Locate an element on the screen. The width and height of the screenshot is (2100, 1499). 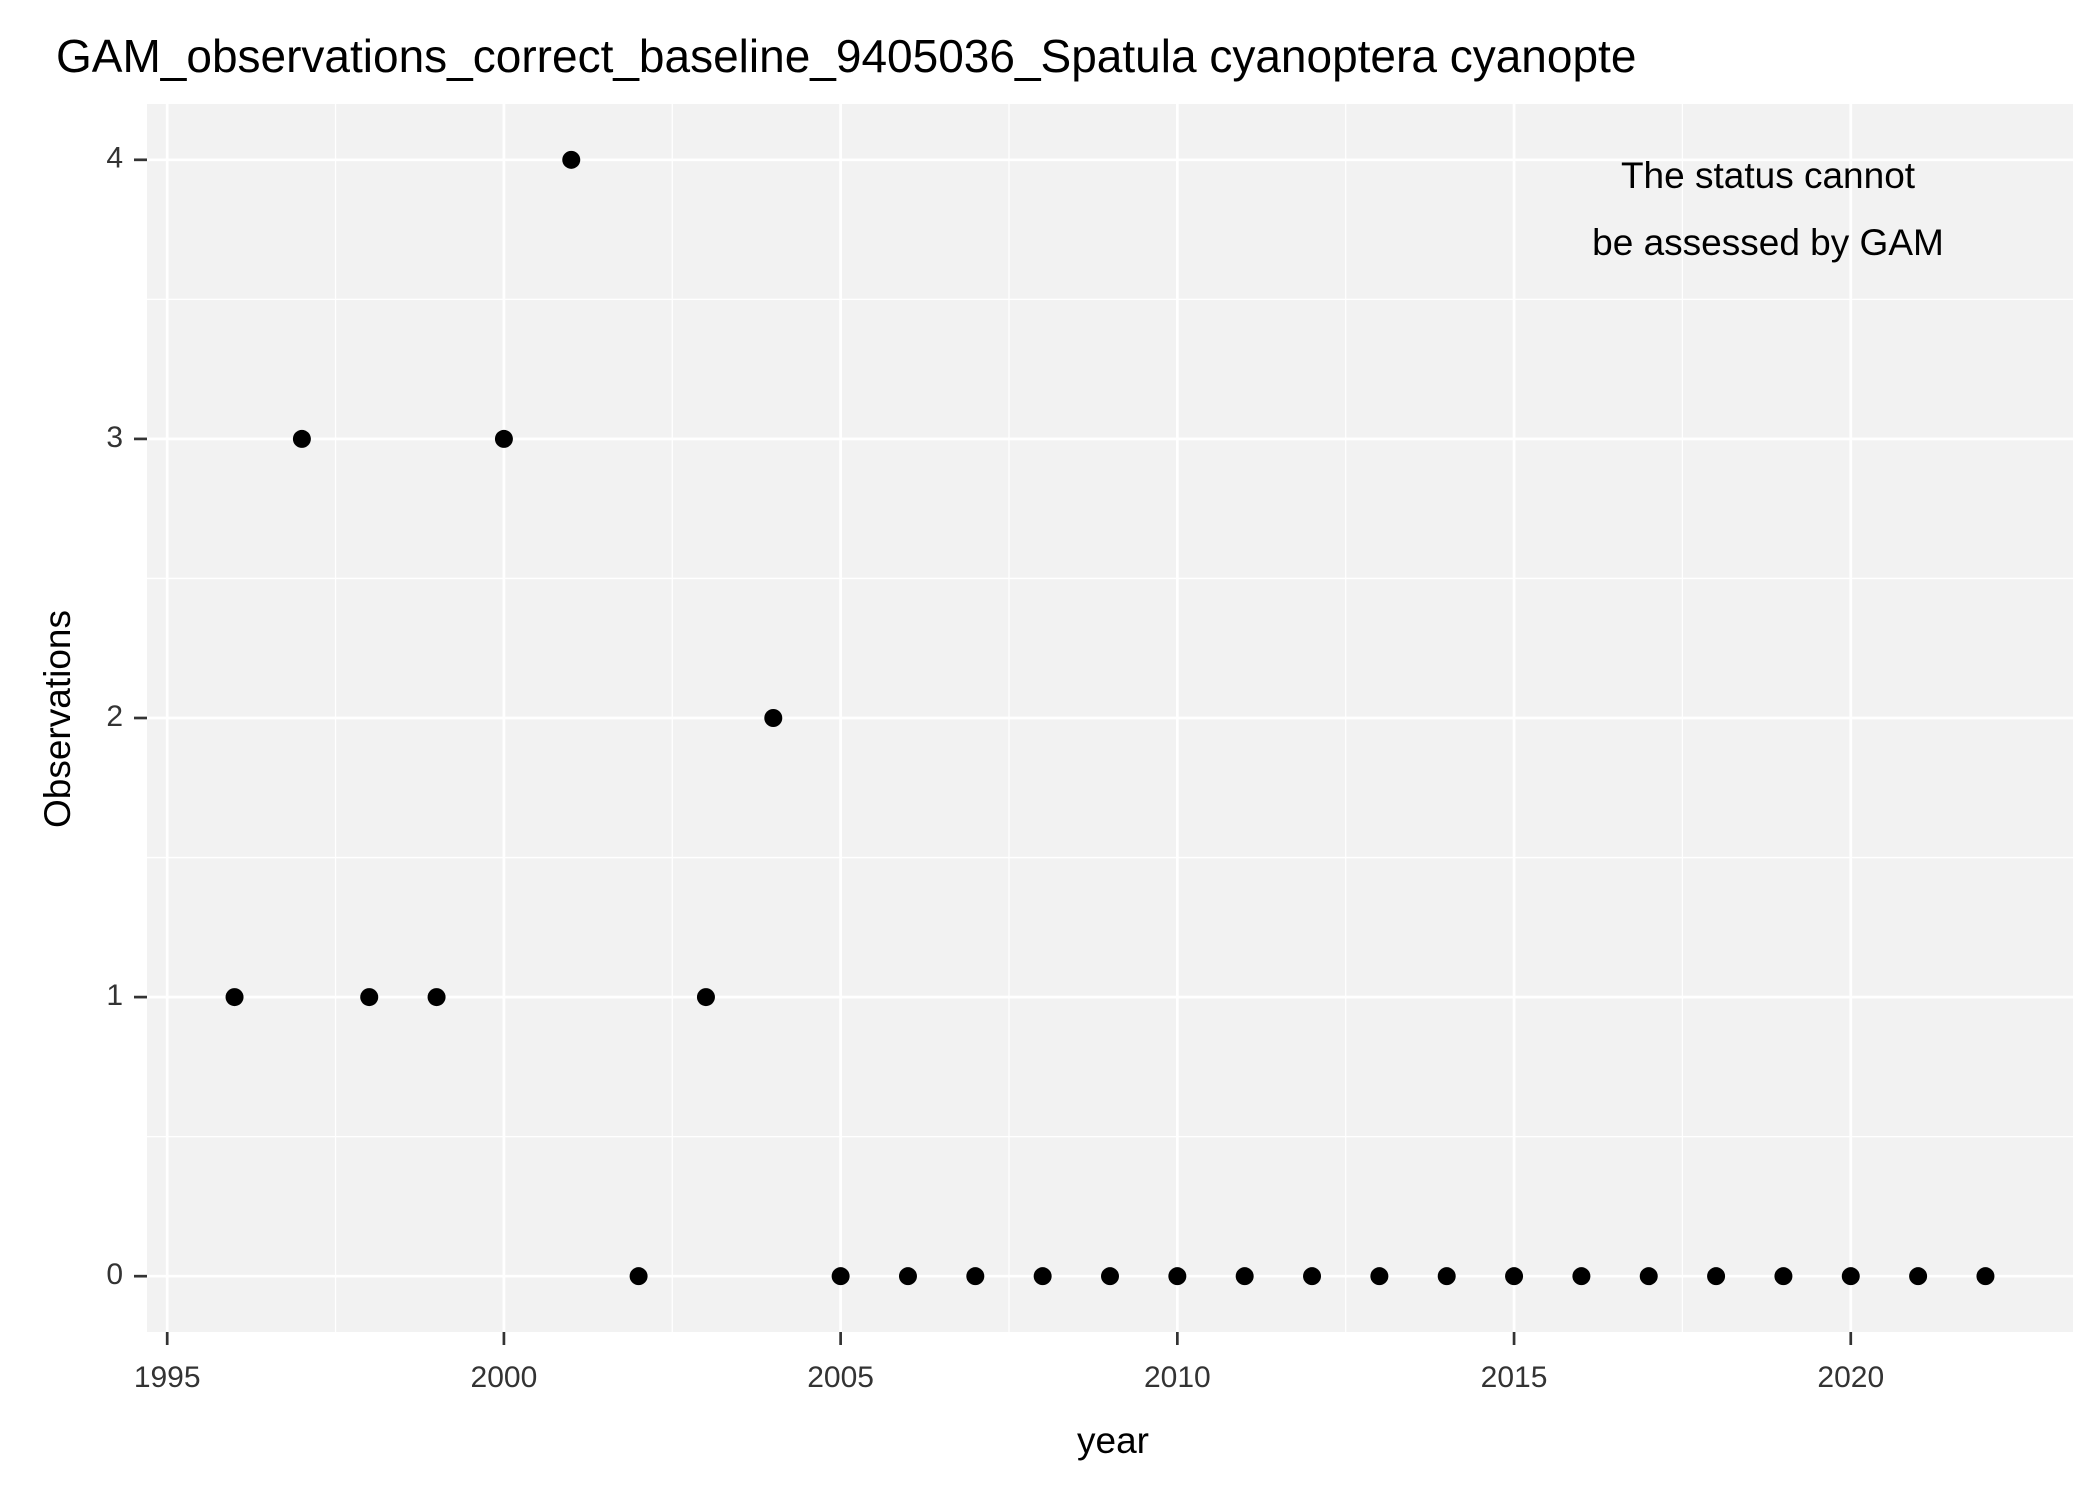
x-tick-label: 2005 is located at coordinates (840, 1377).